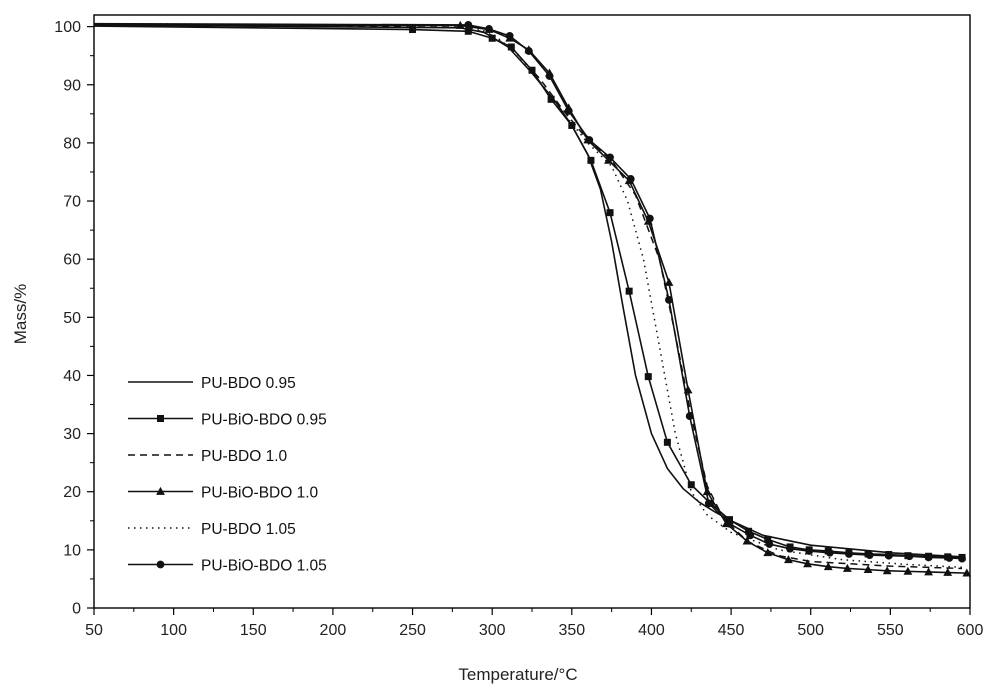  Describe the element at coordinates (264, 566) in the screenshot. I see `legend-label: PU-BiO-BDO 1.05` at that location.